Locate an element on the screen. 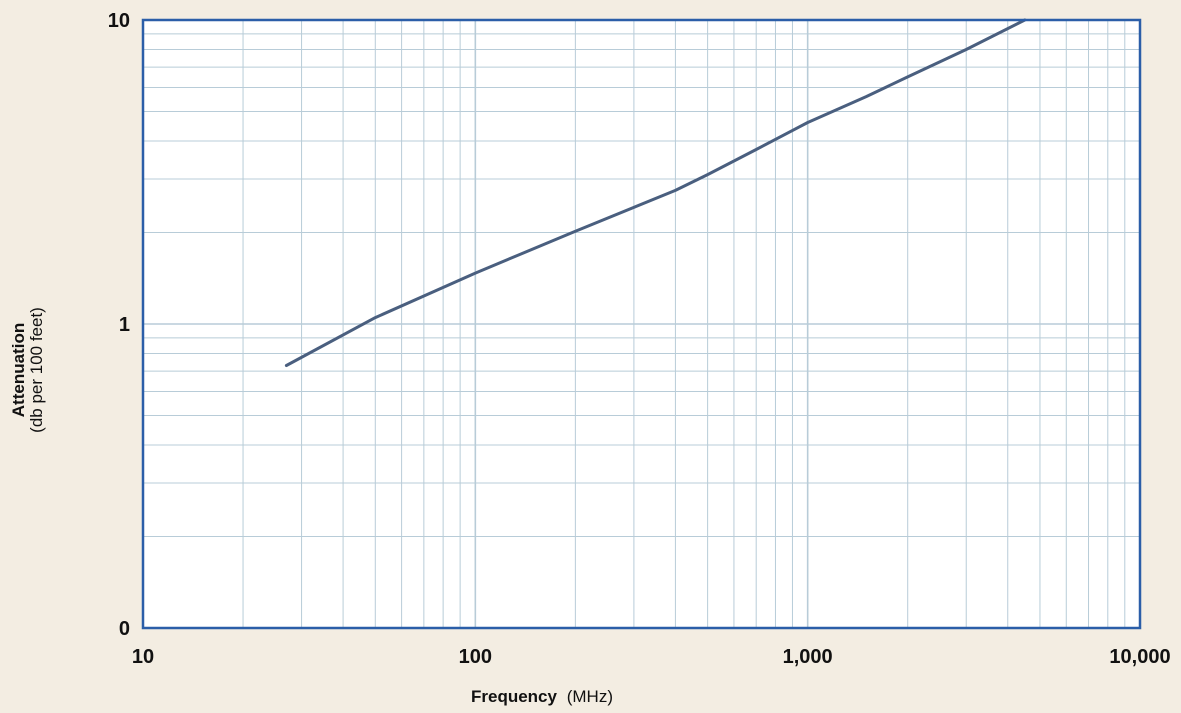 Image resolution: width=1181 pixels, height=713 pixels. y-tick-label: 1 is located at coordinates (124, 325).